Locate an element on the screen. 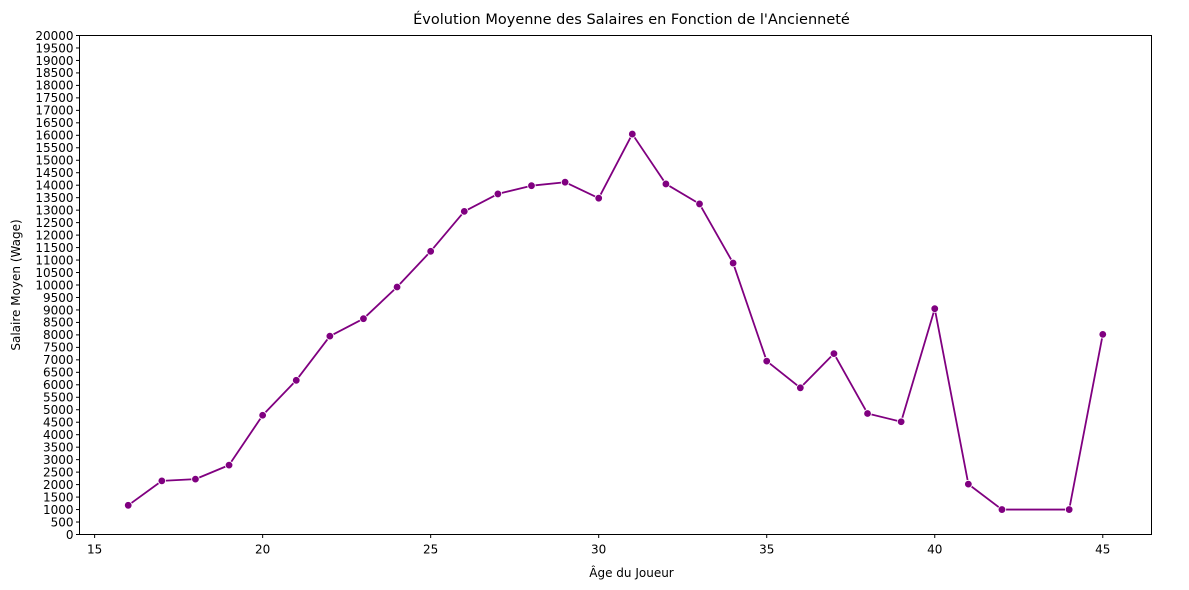 The width and height of the screenshot is (1189, 590). y-tick-label: 3500 is located at coordinates (58, 447).